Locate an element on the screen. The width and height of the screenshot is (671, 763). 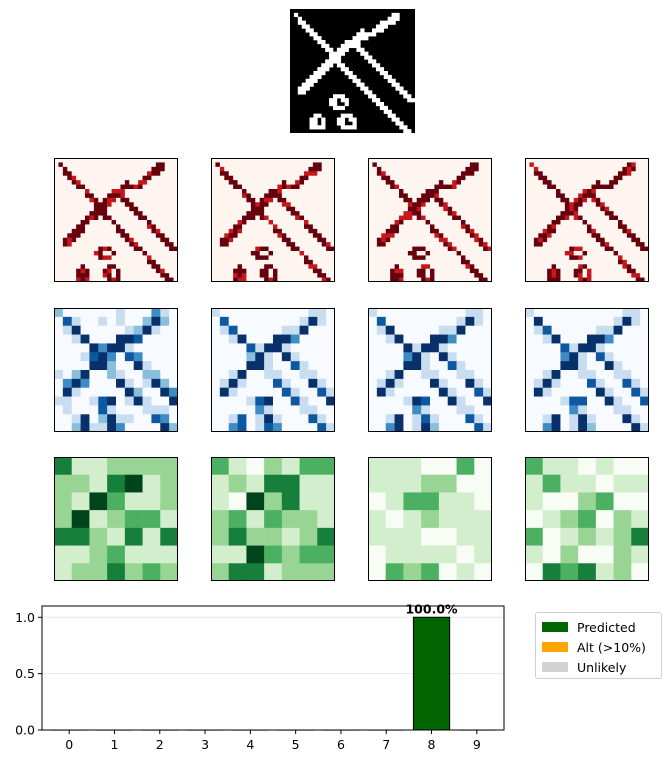
input-image is located at coordinates (352, 71).